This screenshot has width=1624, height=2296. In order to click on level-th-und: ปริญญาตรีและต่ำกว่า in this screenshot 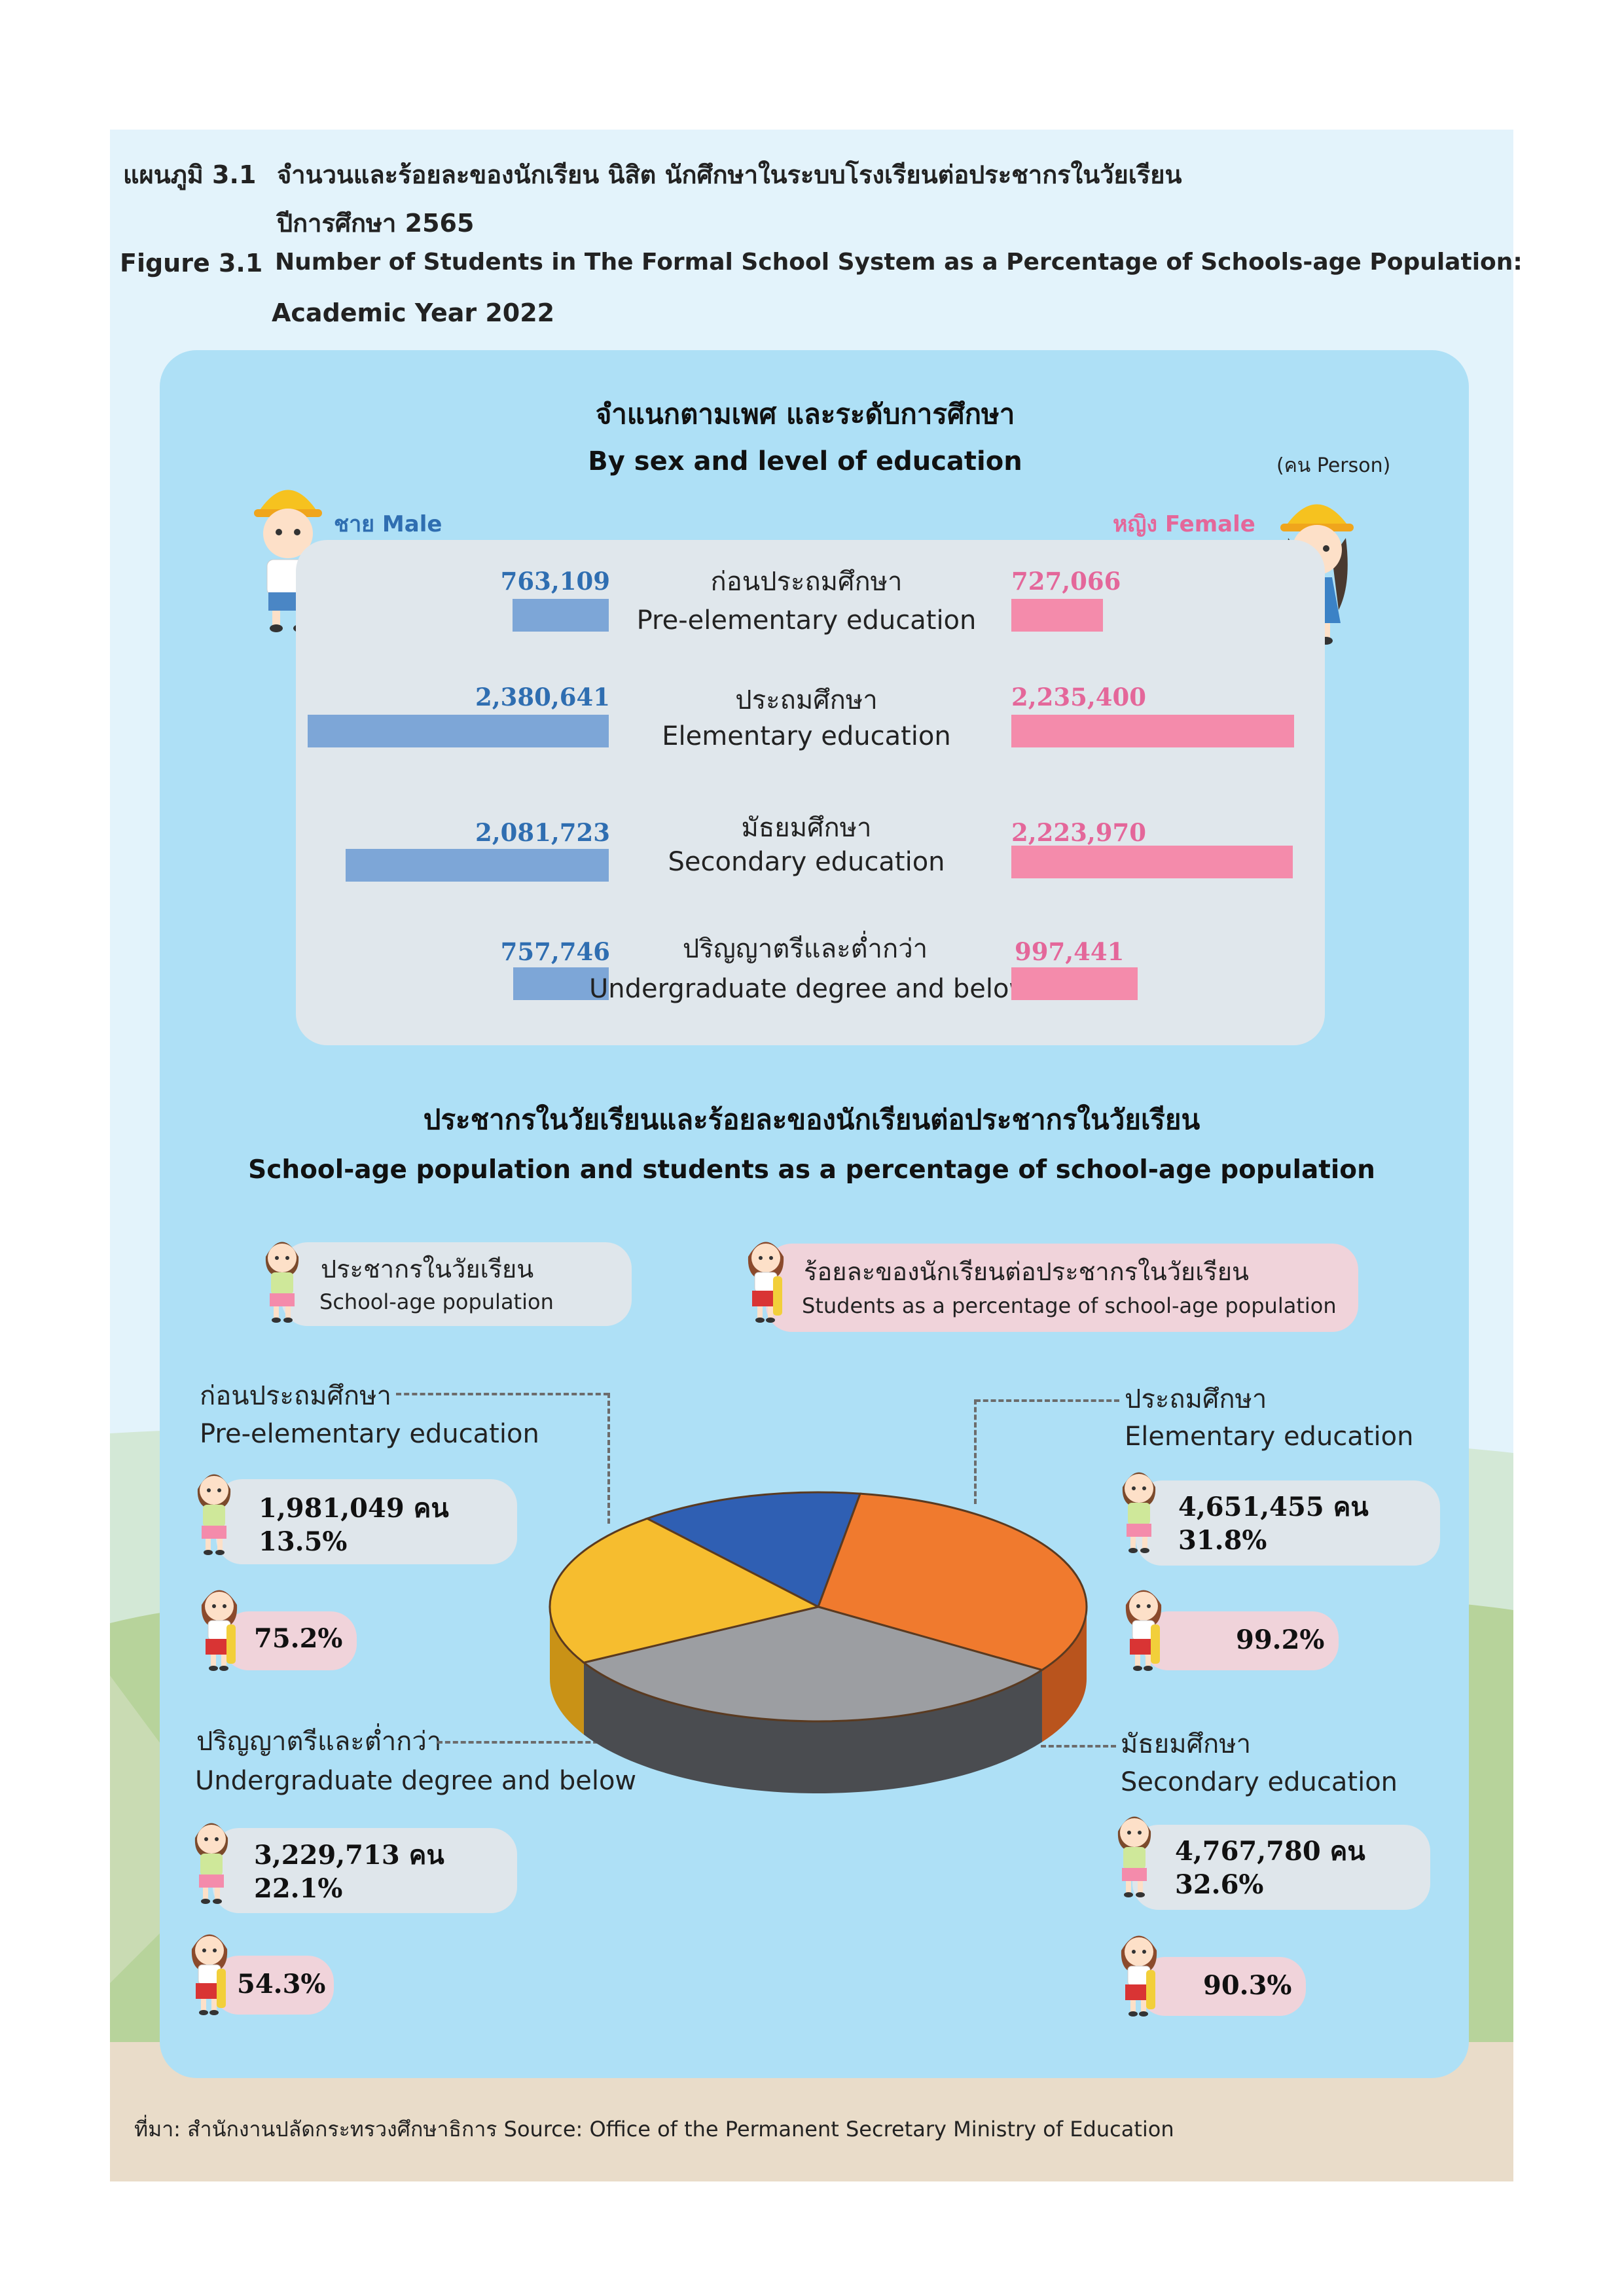, I will do `click(805, 949)`.